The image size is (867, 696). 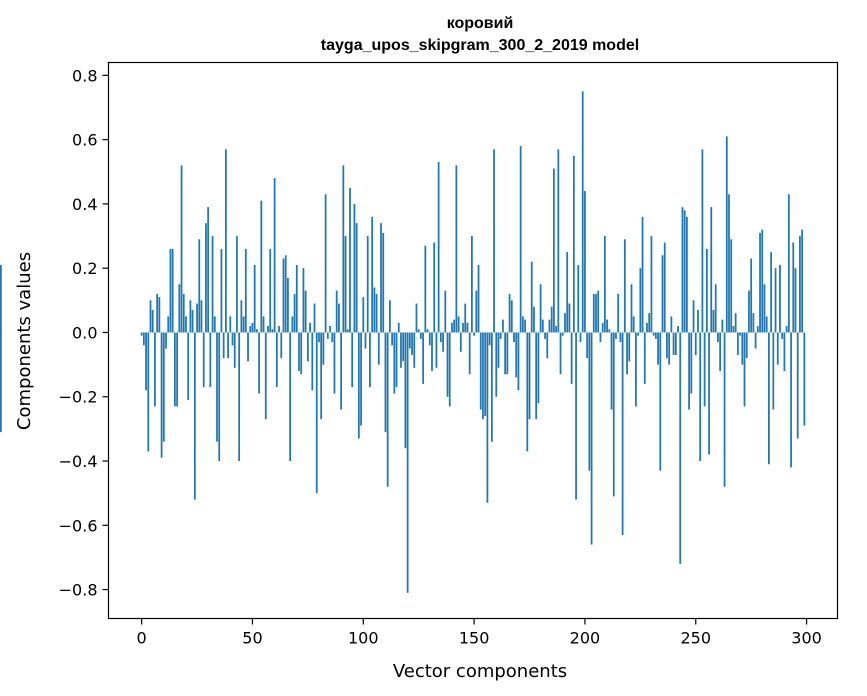 I want to click on y-tick-label: 0.8, so click(x=84, y=75).